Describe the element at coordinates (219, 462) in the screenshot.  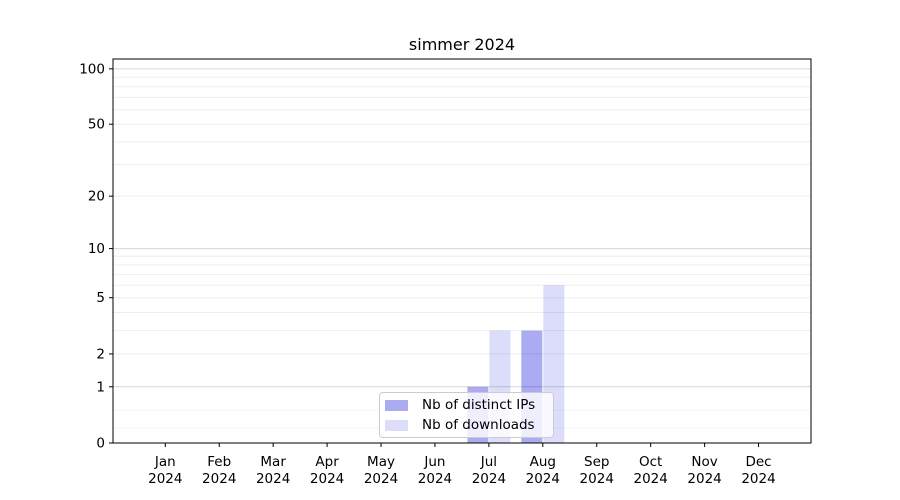
I see `x-tick-label-month: Feb` at that location.